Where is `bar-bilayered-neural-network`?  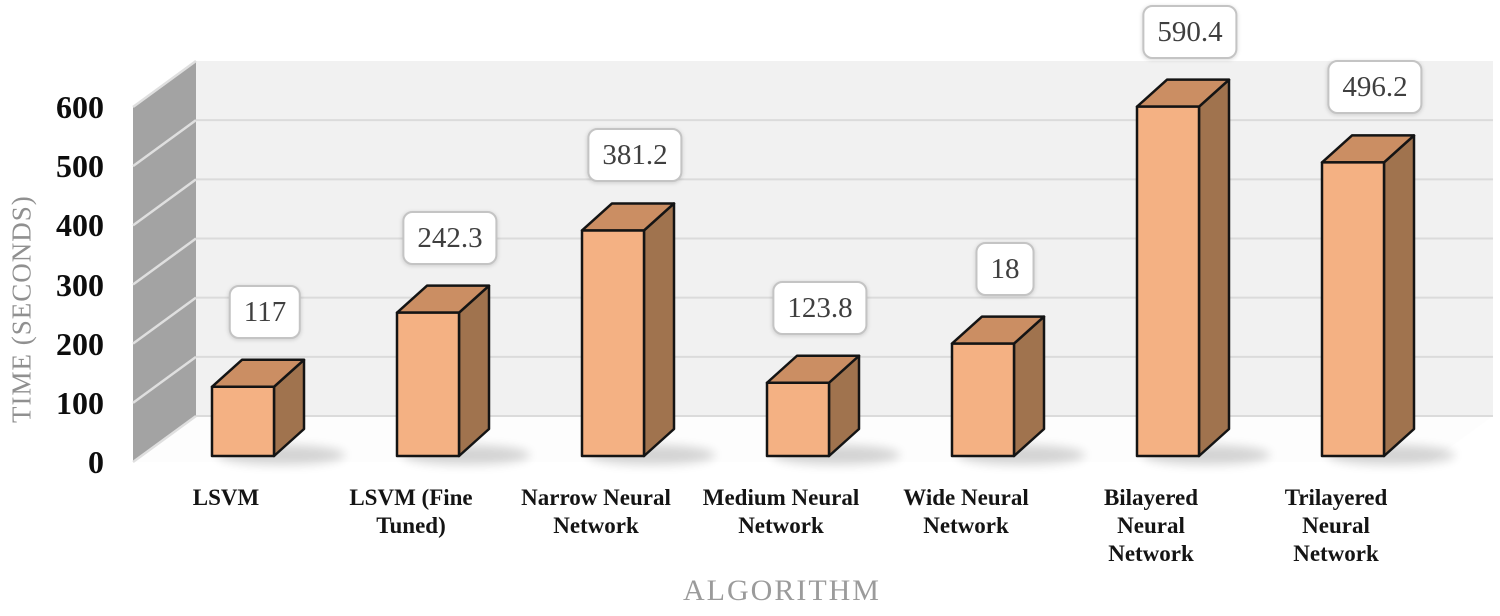 bar-bilayered-neural-network is located at coordinates (1183, 268).